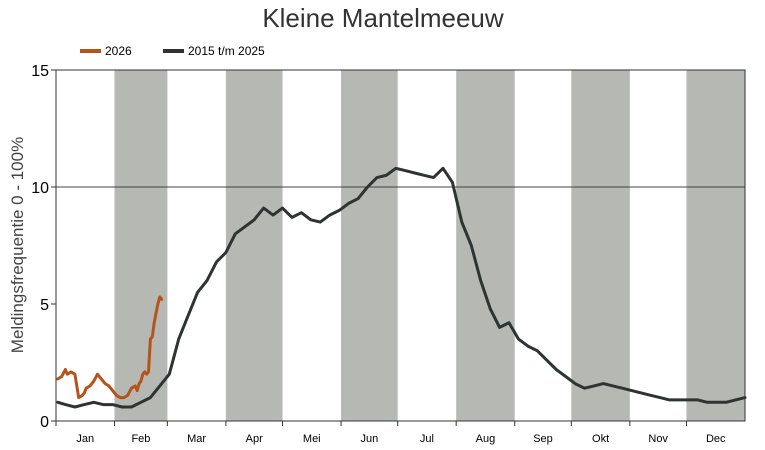 The width and height of the screenshot is (765, 450). What do you see at coordinates (254, 245) in the screenshot?
I see `band-apr` at bounding box center [254, 245].